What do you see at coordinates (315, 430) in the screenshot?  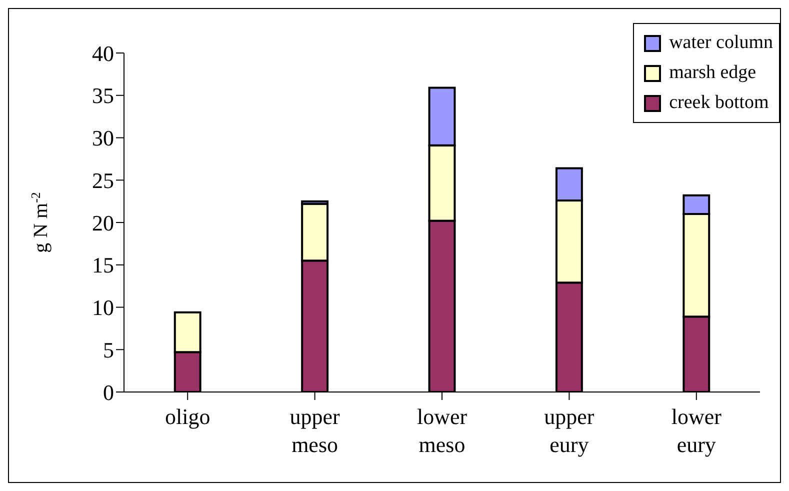 I see `x-tick-label: upper meso` at bounding box center [315, 430].